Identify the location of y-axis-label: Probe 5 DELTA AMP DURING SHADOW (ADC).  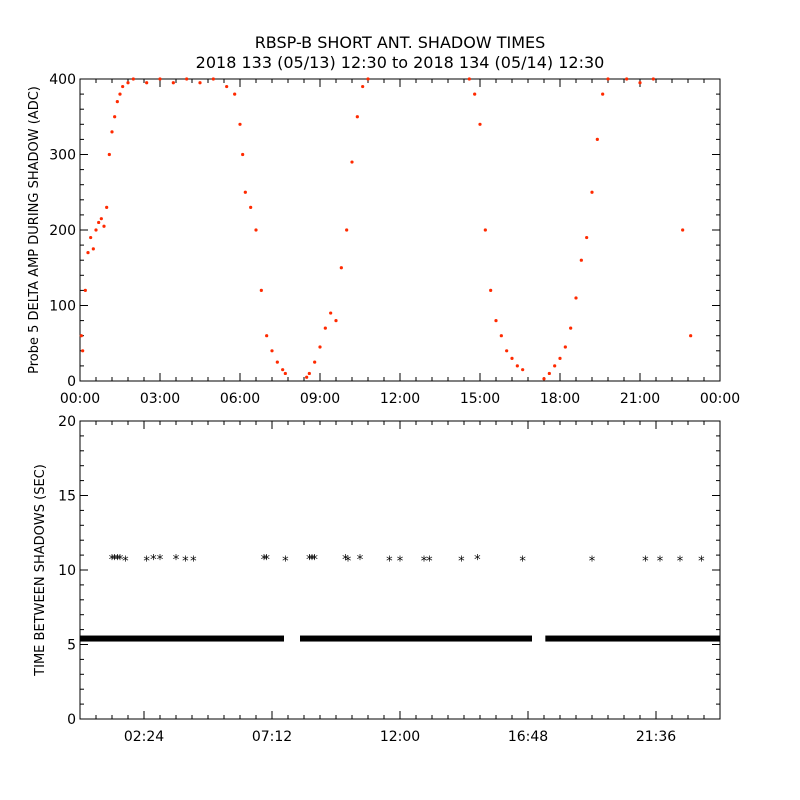
(34, 230).